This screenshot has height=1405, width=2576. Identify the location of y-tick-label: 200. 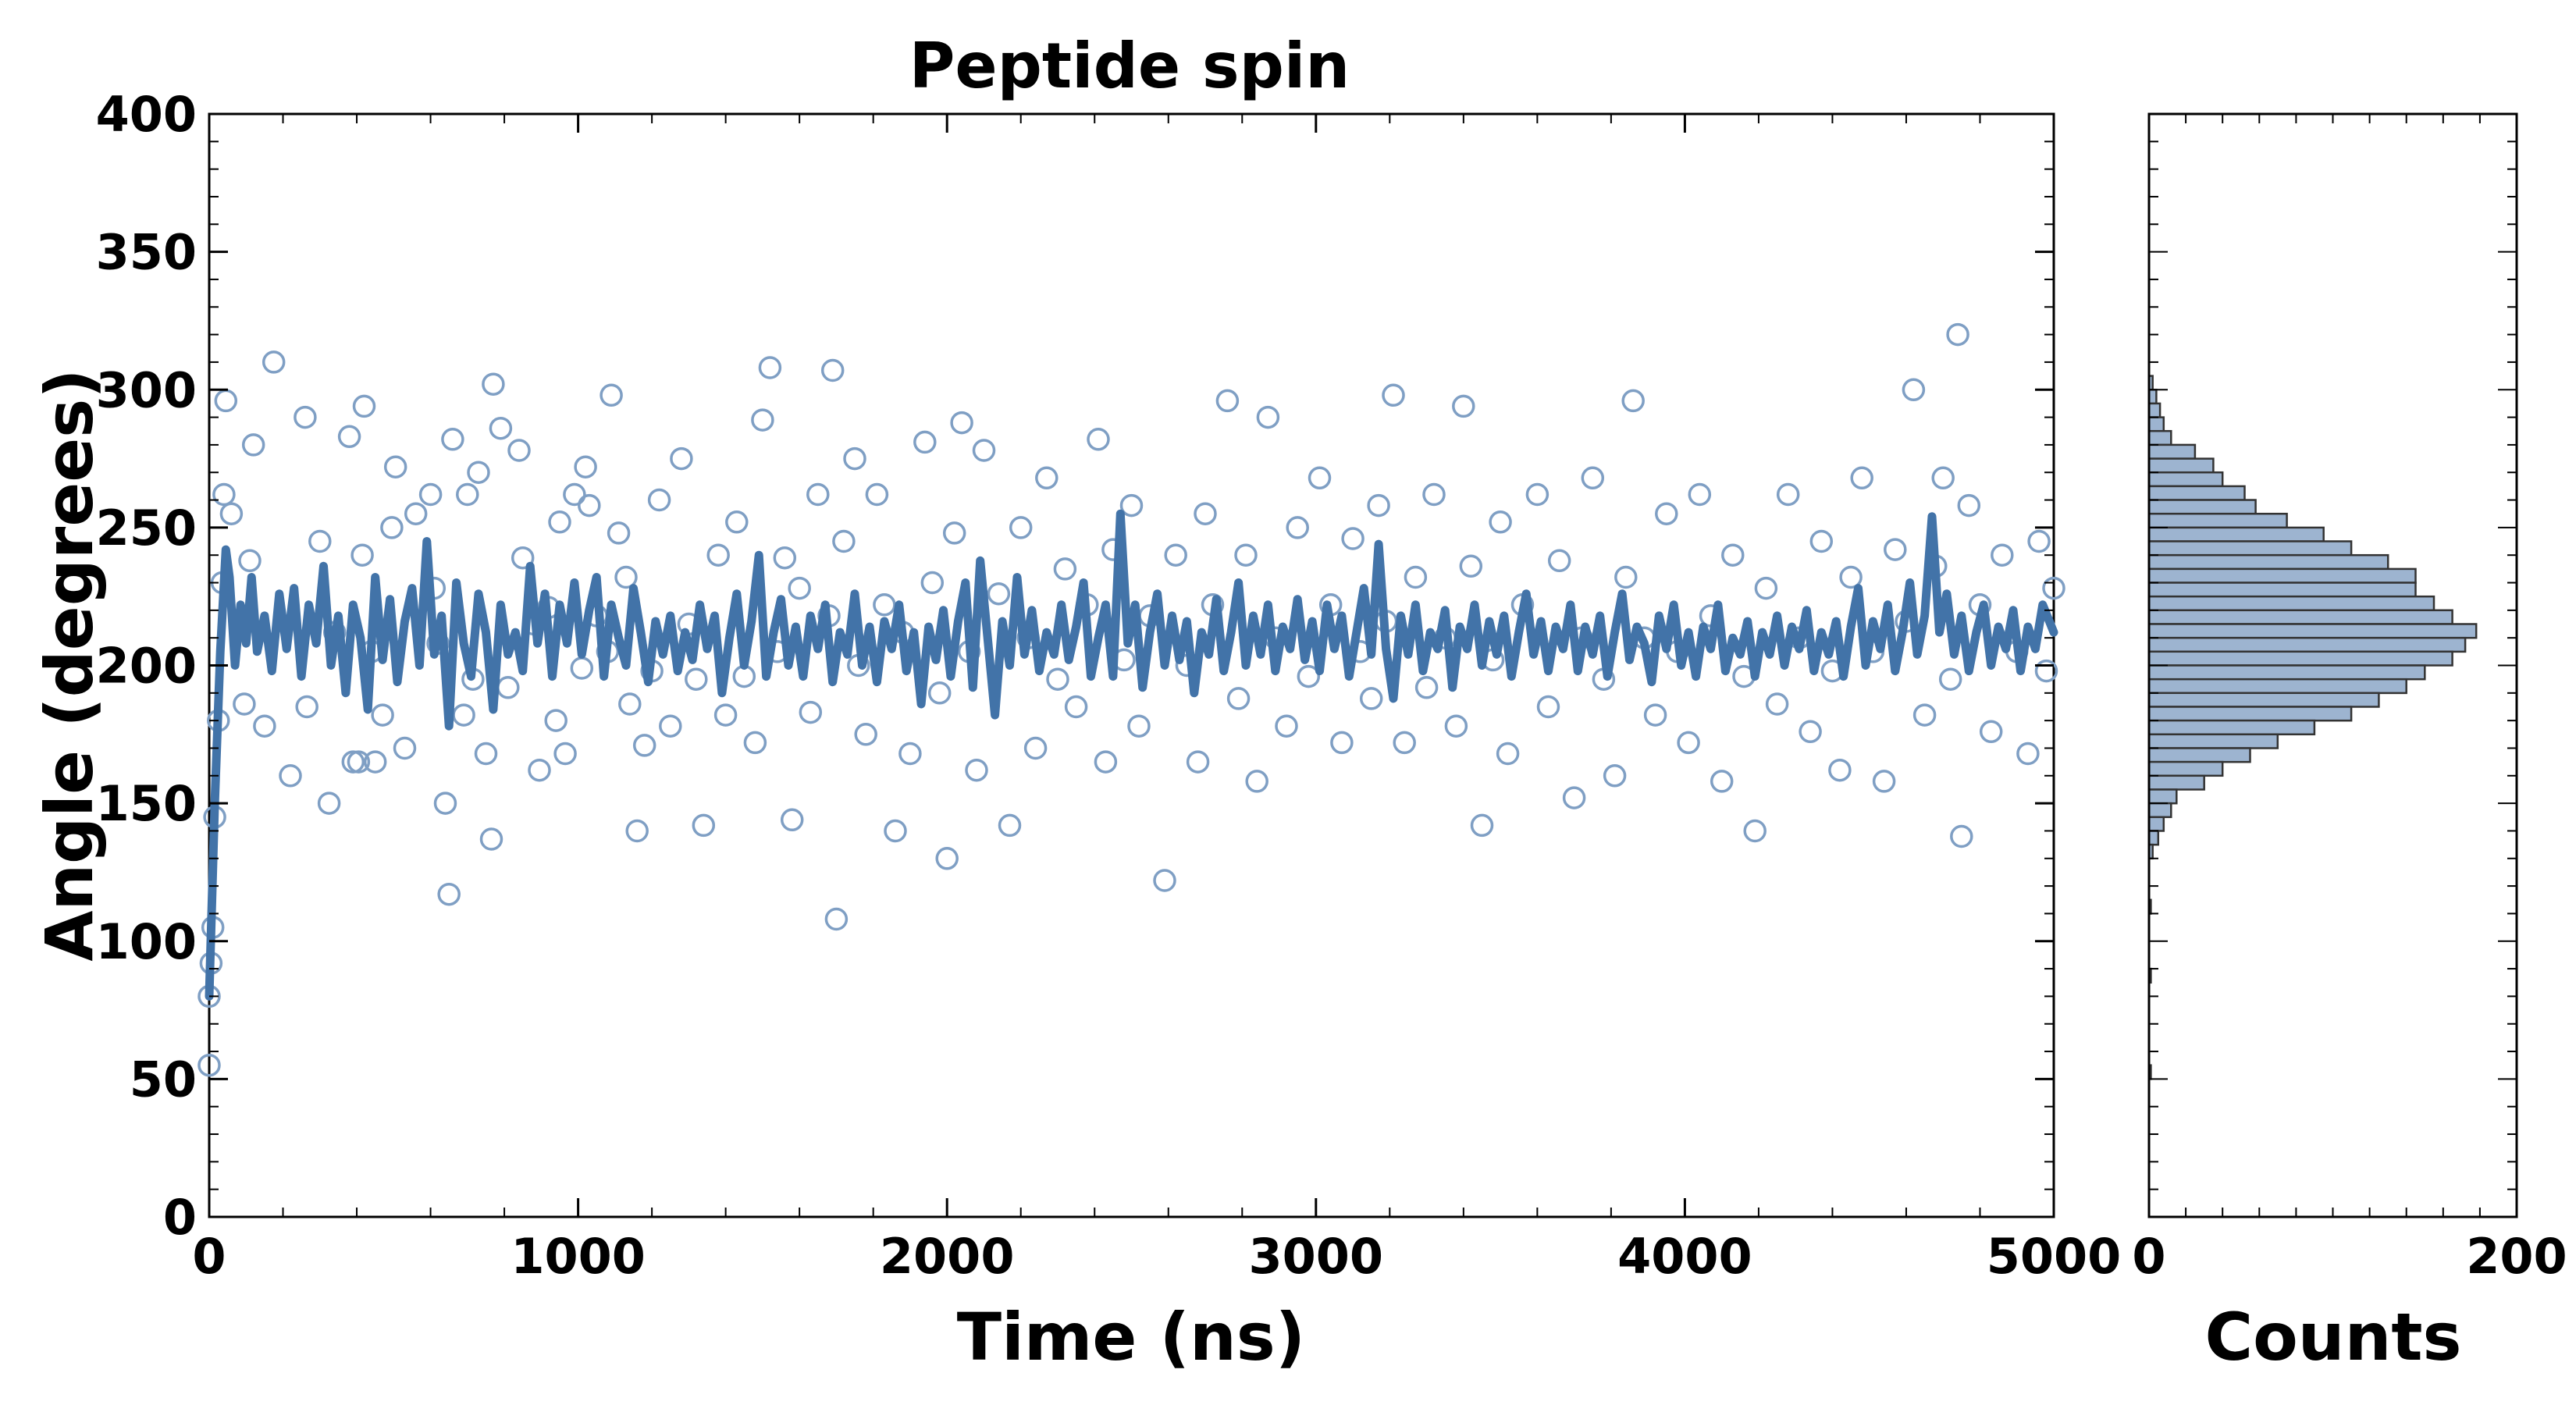
(146, 667).